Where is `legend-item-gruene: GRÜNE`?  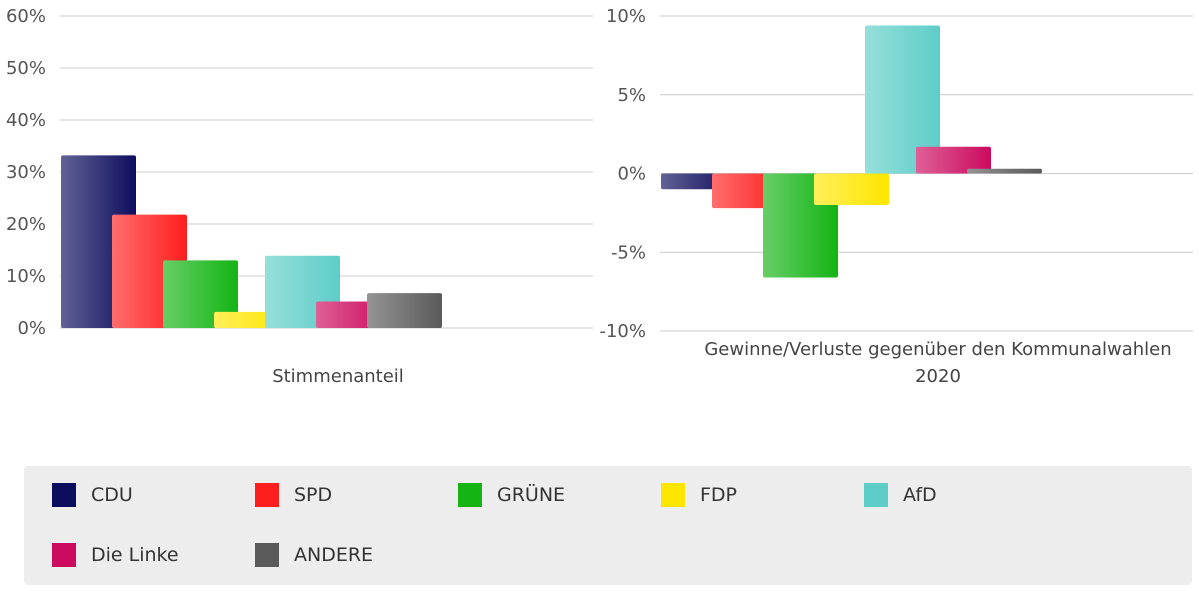 legend-item-gruene: GRÜNE is located at coordinates (511, 495).